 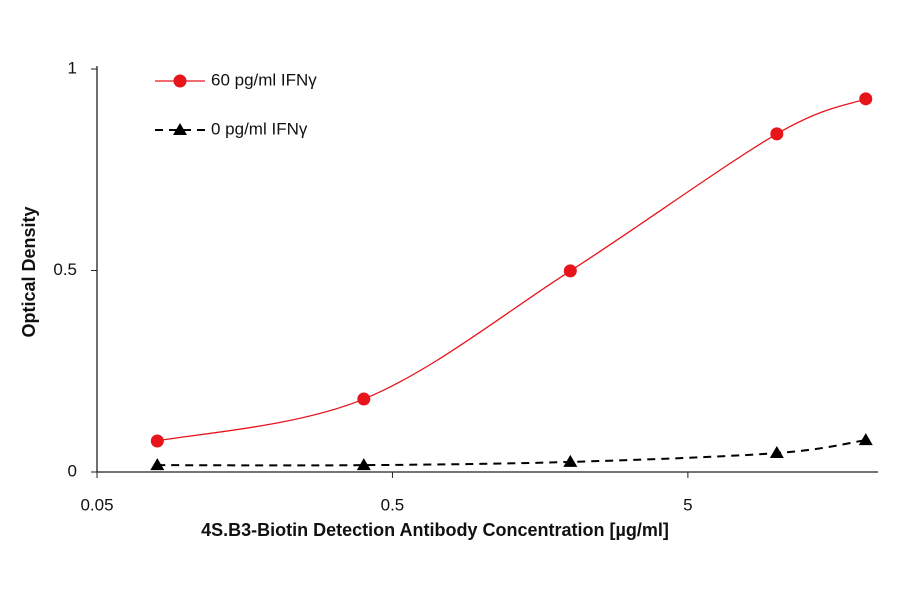 I want to click on y-tick-label: 0.5, so click(x=65, y=269).